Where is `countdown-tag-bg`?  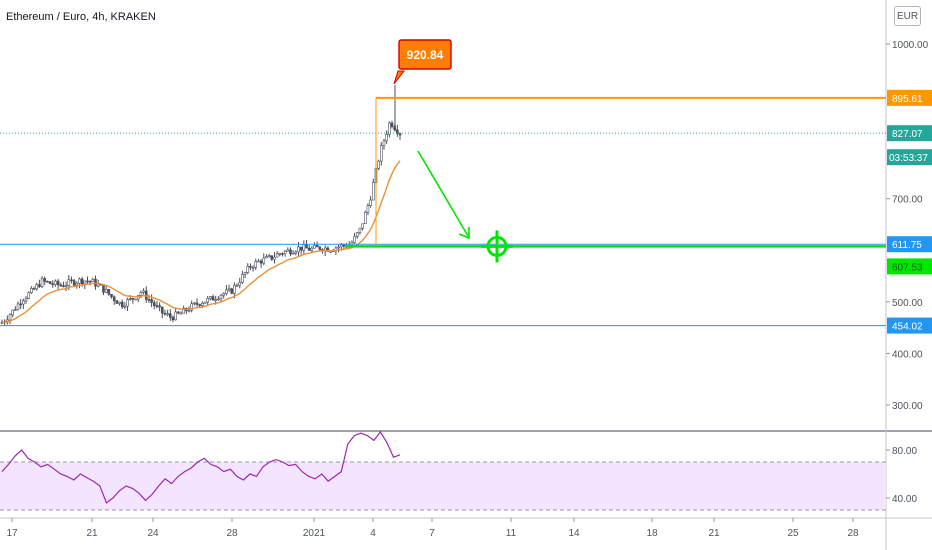 countdown-tag-bg is located at coordinates (909, 157).